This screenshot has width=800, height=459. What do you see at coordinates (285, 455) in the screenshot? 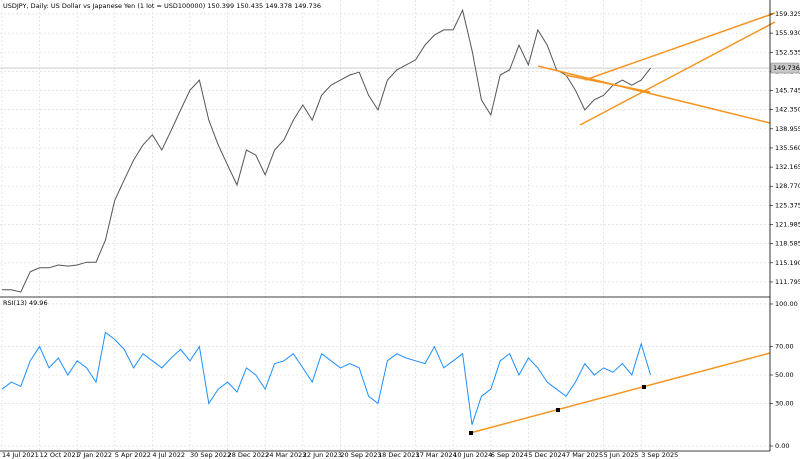
I see `x-tick-label: 24 Mar 2023` at bounding box center [285, 455].